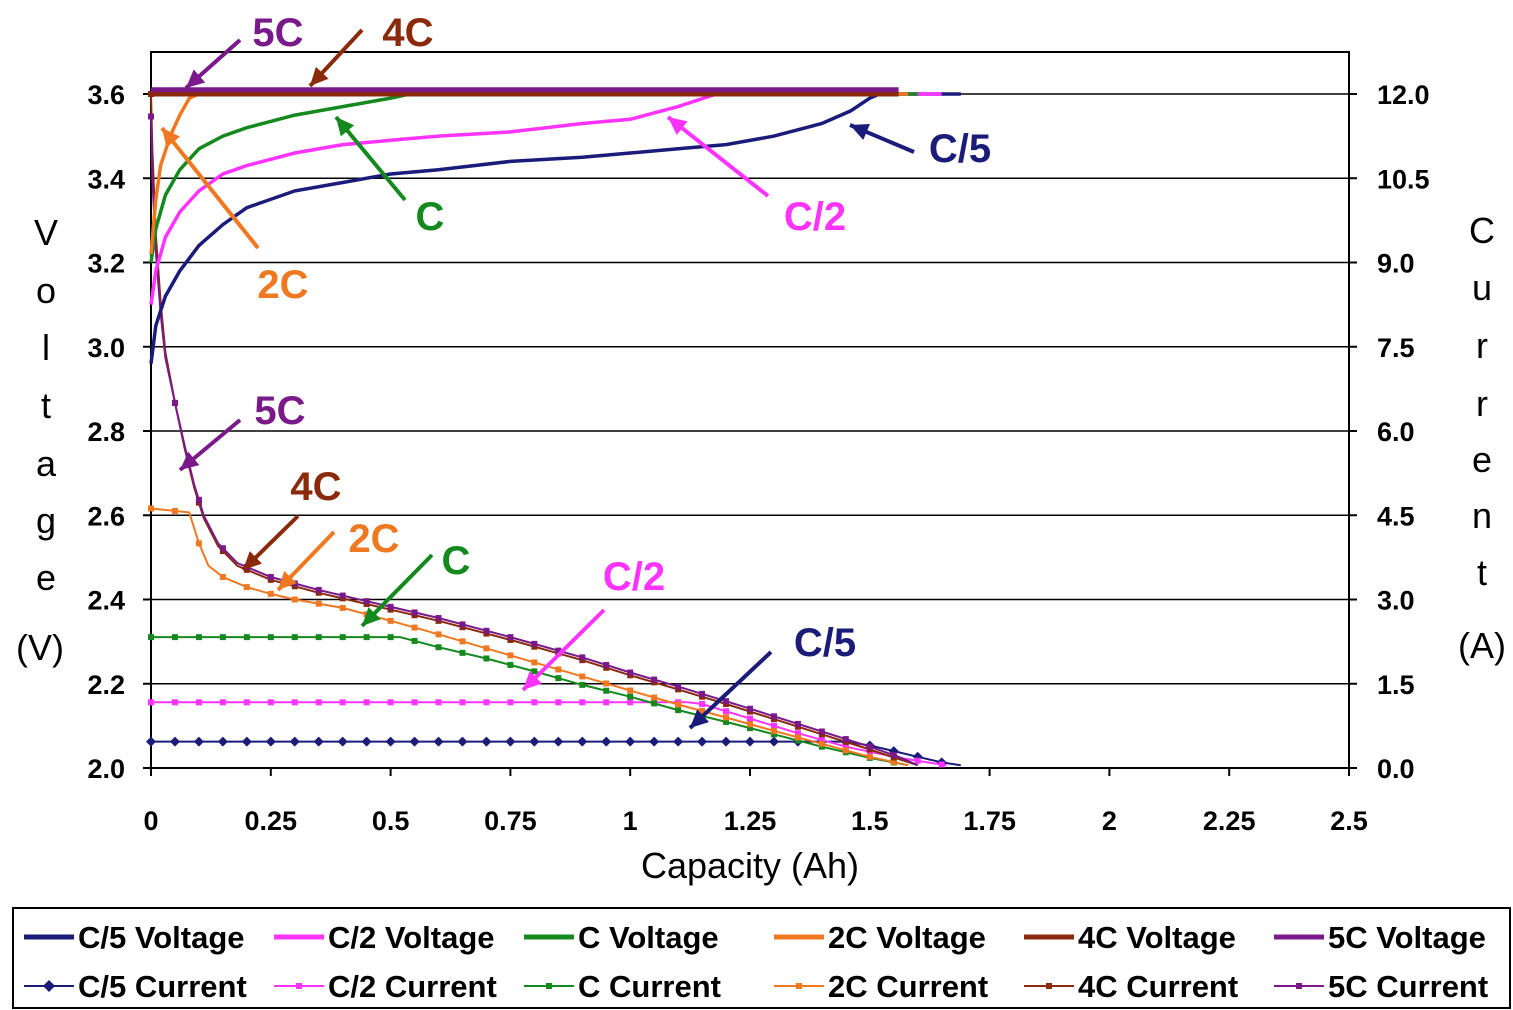 The image size is (1513, 1010). What do you see at coordinates (106, 432) in the screenshot?
I see `y-left-tick-label: 2.8` at bounding box center [106, 432].